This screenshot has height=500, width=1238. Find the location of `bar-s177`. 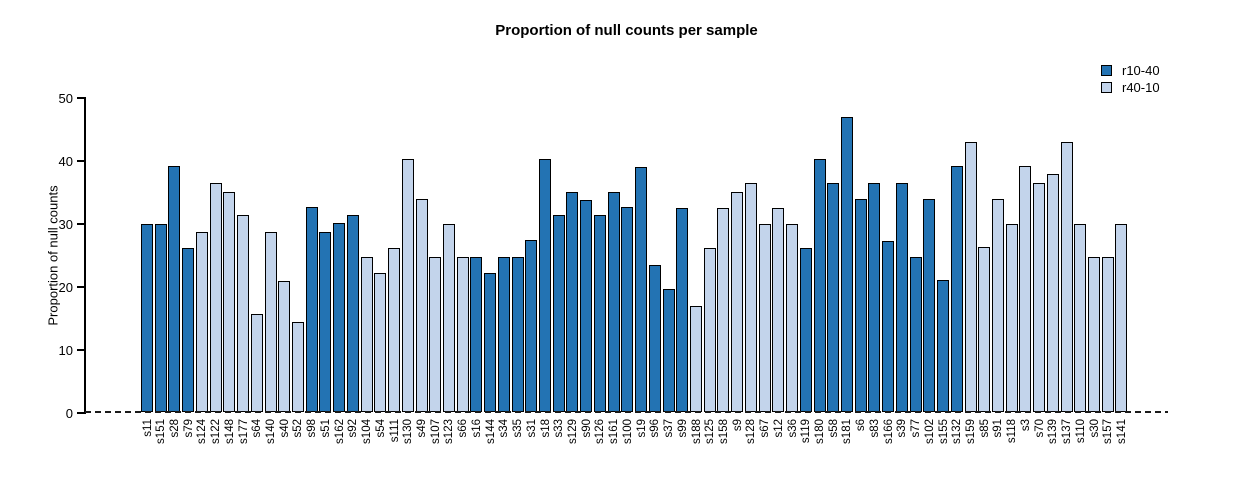

bar-s177 is located at coordinates (243, 313).